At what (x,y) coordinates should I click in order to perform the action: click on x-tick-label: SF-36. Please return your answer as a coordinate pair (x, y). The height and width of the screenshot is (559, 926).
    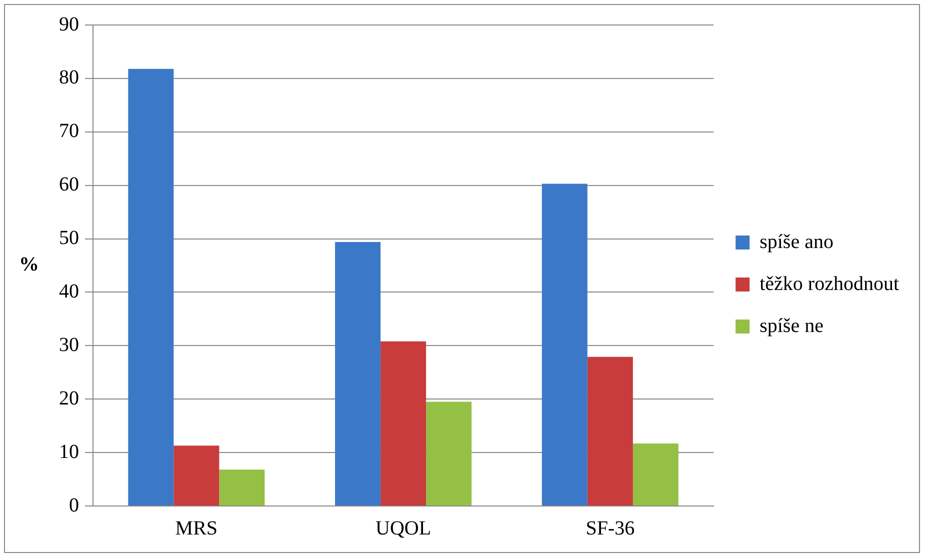
    Looking at the image, I should click on (610, 528).